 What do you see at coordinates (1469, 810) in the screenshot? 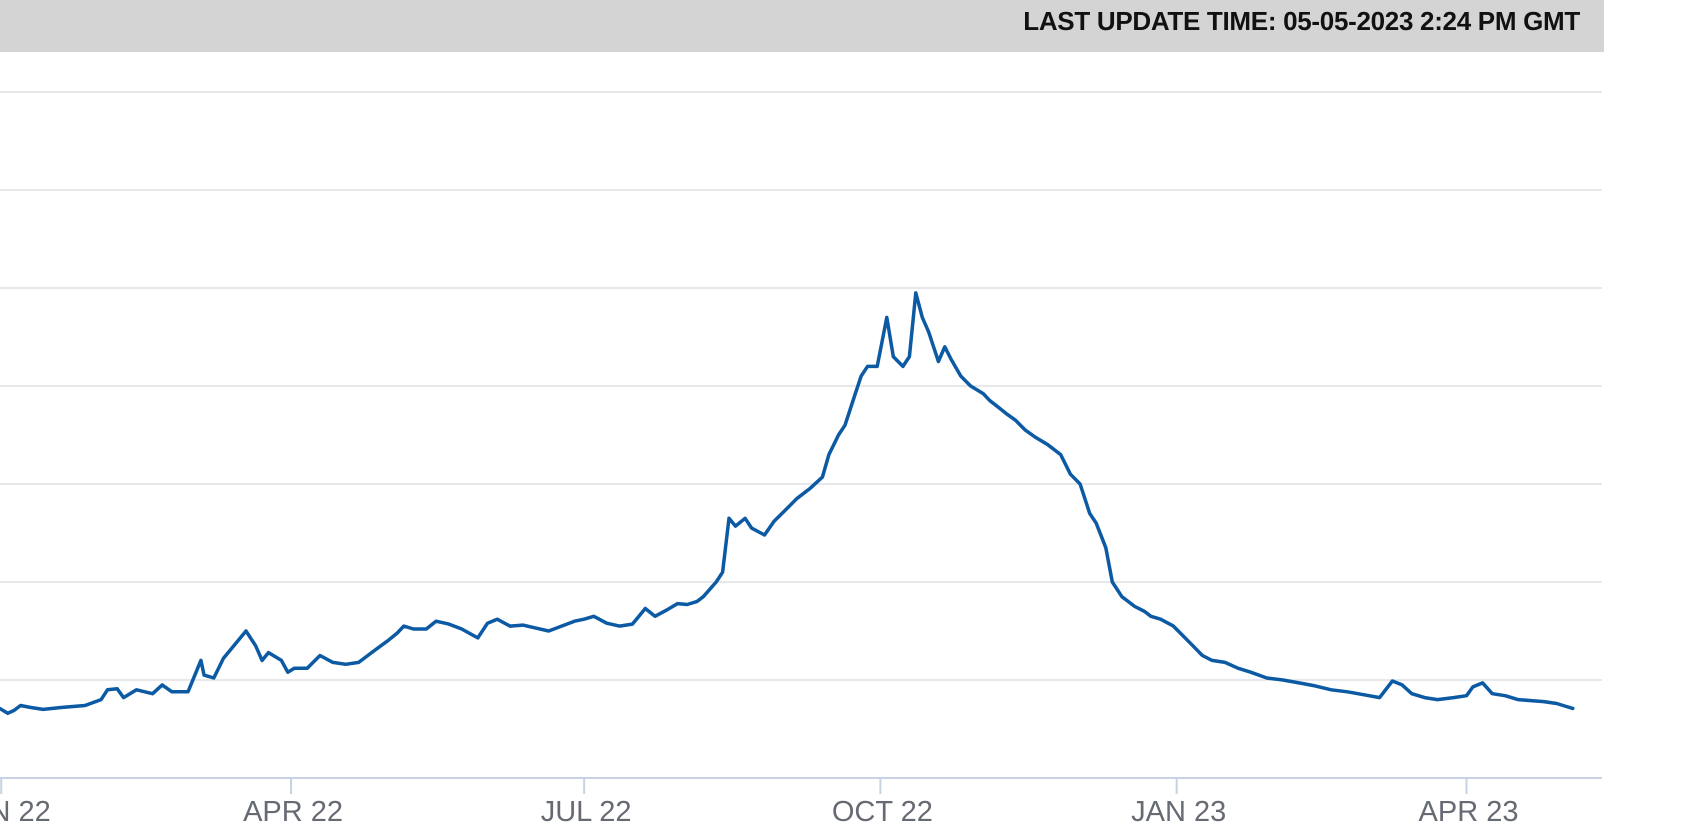
I see `x-tick-label: APR 23` at bounding box center [1469, 810].